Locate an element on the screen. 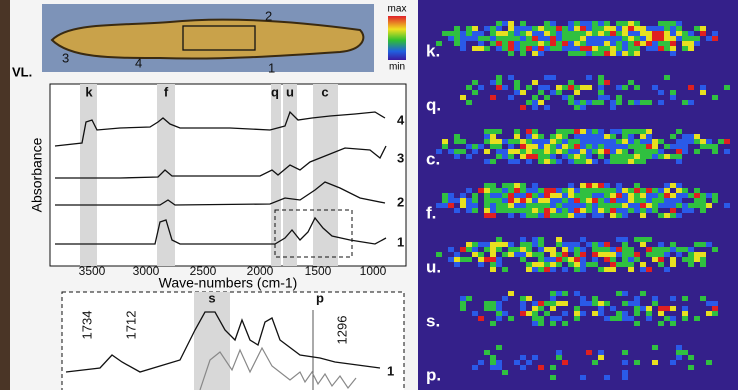  map-label: k. is located at coordinates (433, 50).